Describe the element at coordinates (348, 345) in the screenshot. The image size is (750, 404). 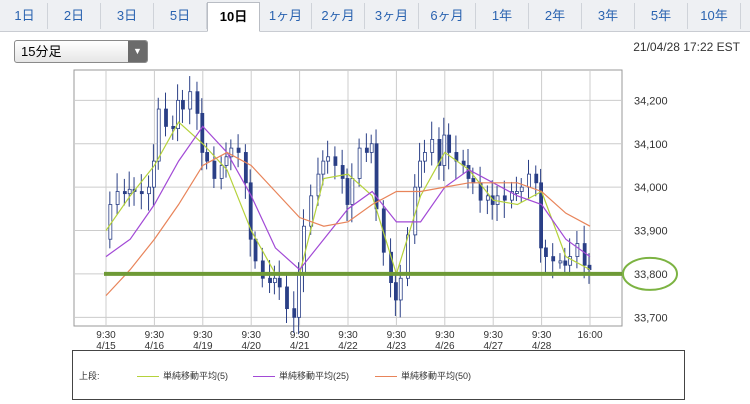
I see `x-tick-date: 4/22` at that location.